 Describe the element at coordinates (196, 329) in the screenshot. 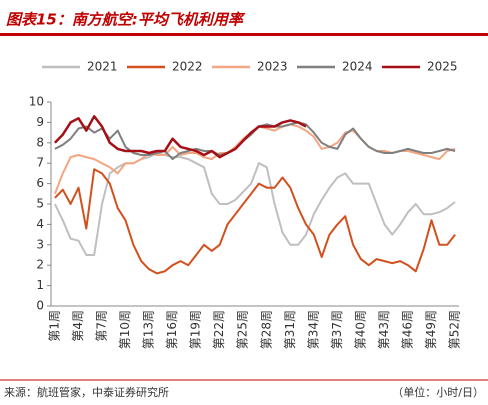

I see `x-tick-label: 第19周` at that location.